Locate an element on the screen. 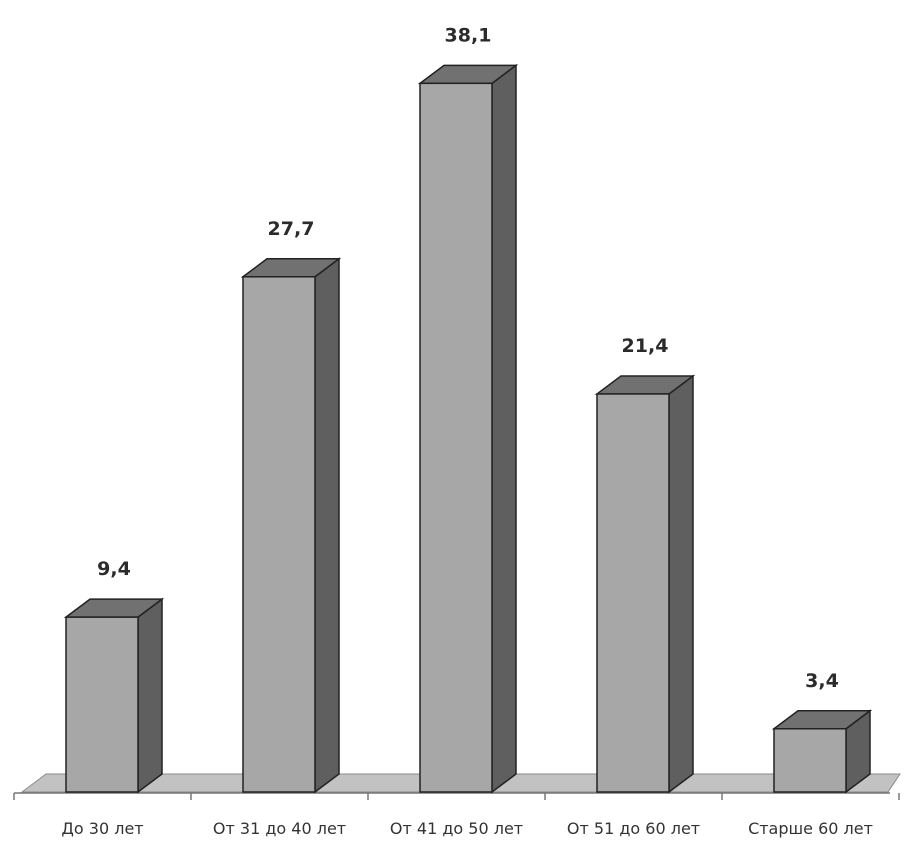  x-tick-label: Старше 60 лет is located at coordinates (810, 828).